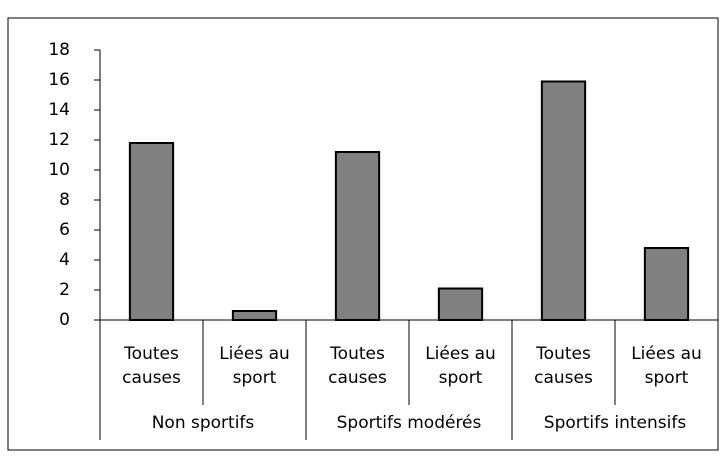  Describe the element at coordinates (59, 170) in the screenshot. I see `y-tick-label: 10` at that location.